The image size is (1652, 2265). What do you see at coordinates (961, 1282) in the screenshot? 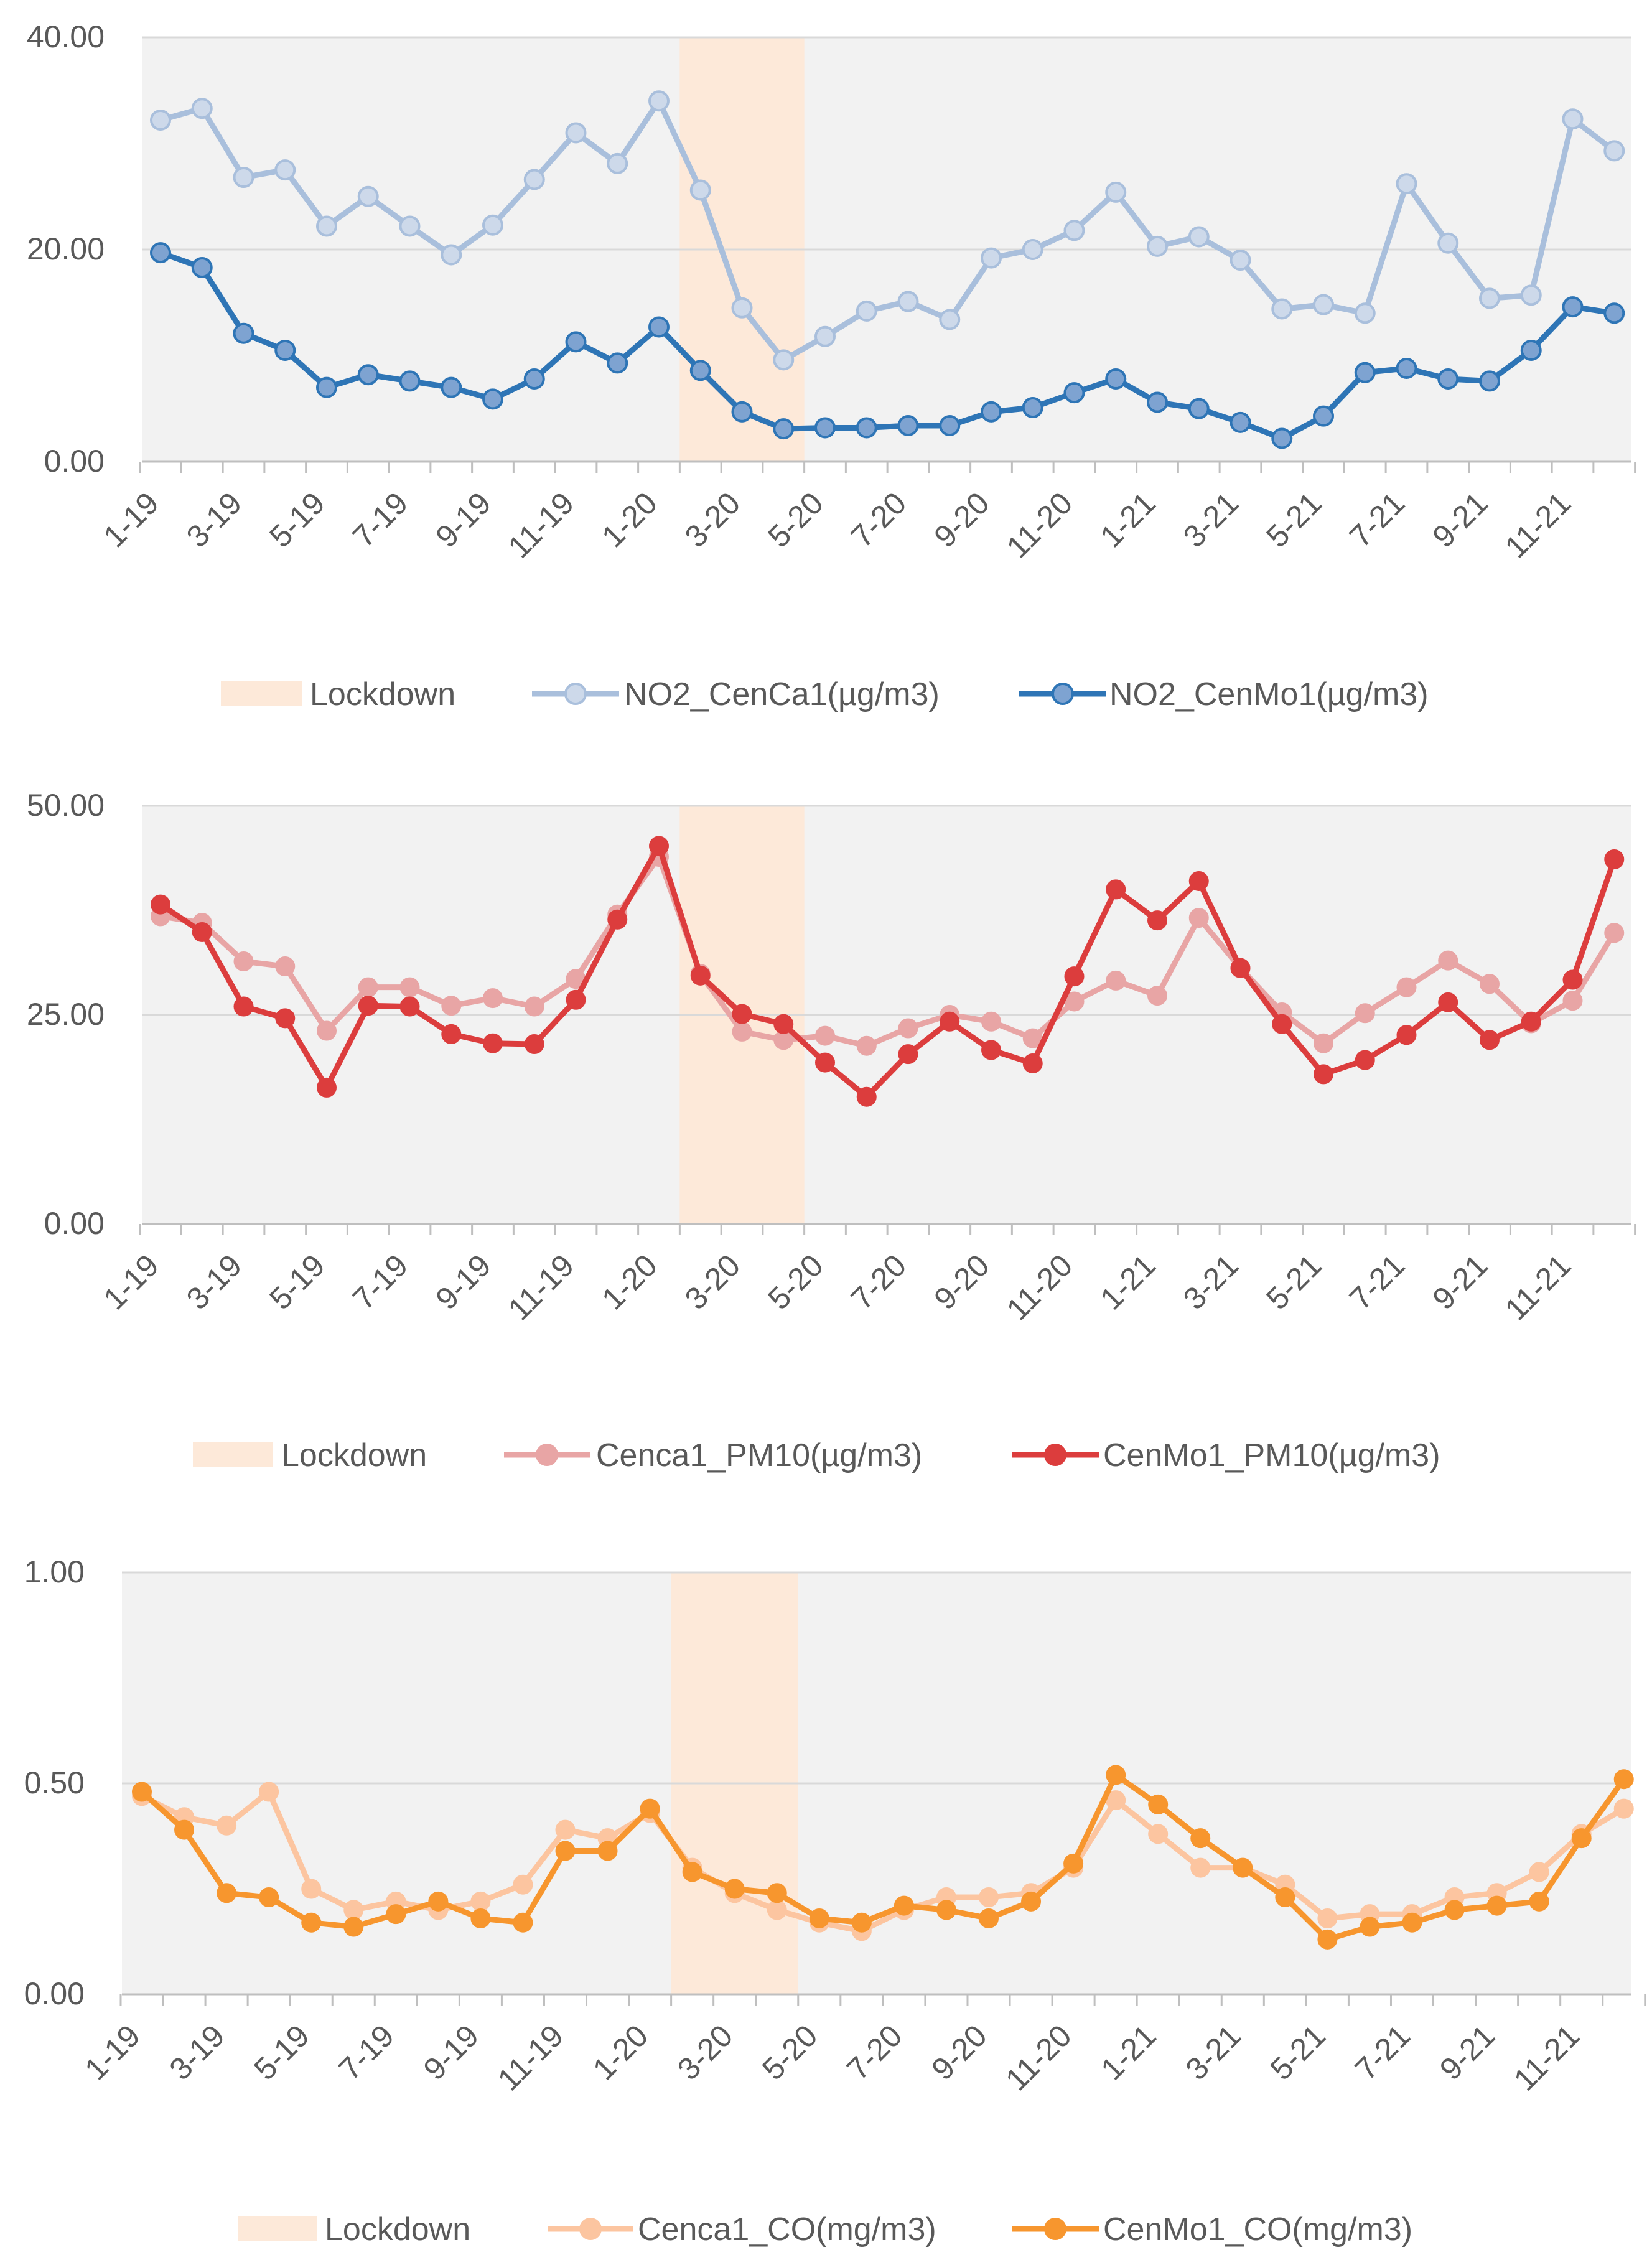
I see `x-tick-label: 9-20` at bounding box center [961, 1282].